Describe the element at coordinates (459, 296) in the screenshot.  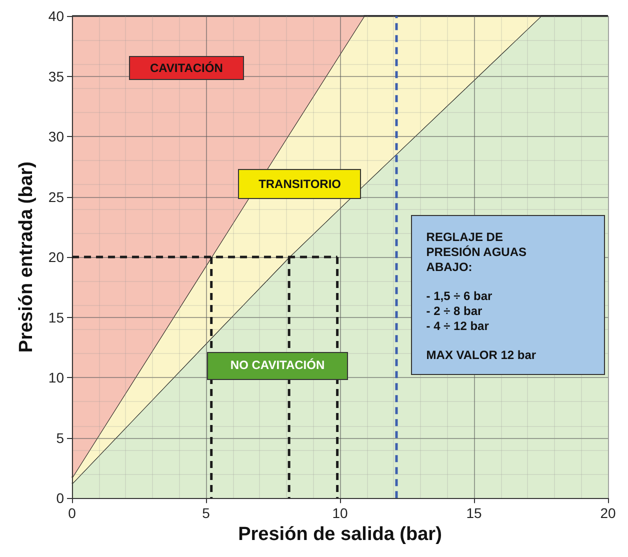
I see `annotation: - 1,5 ÷ 6 bar` at that location.